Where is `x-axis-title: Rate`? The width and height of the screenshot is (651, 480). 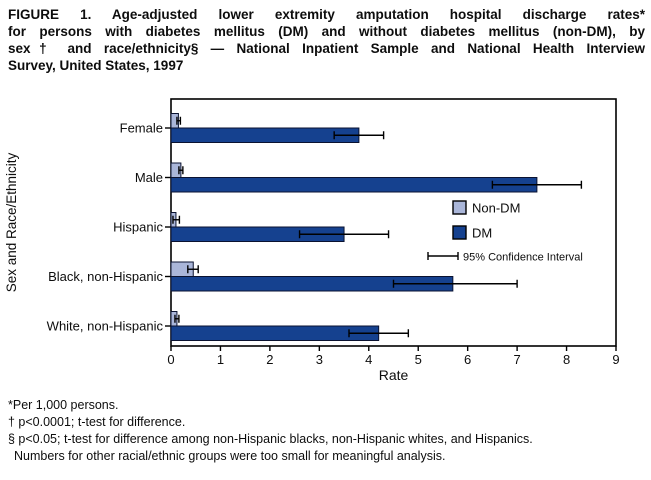
x-axis-title: Rate is located at coordinates (394, 375).